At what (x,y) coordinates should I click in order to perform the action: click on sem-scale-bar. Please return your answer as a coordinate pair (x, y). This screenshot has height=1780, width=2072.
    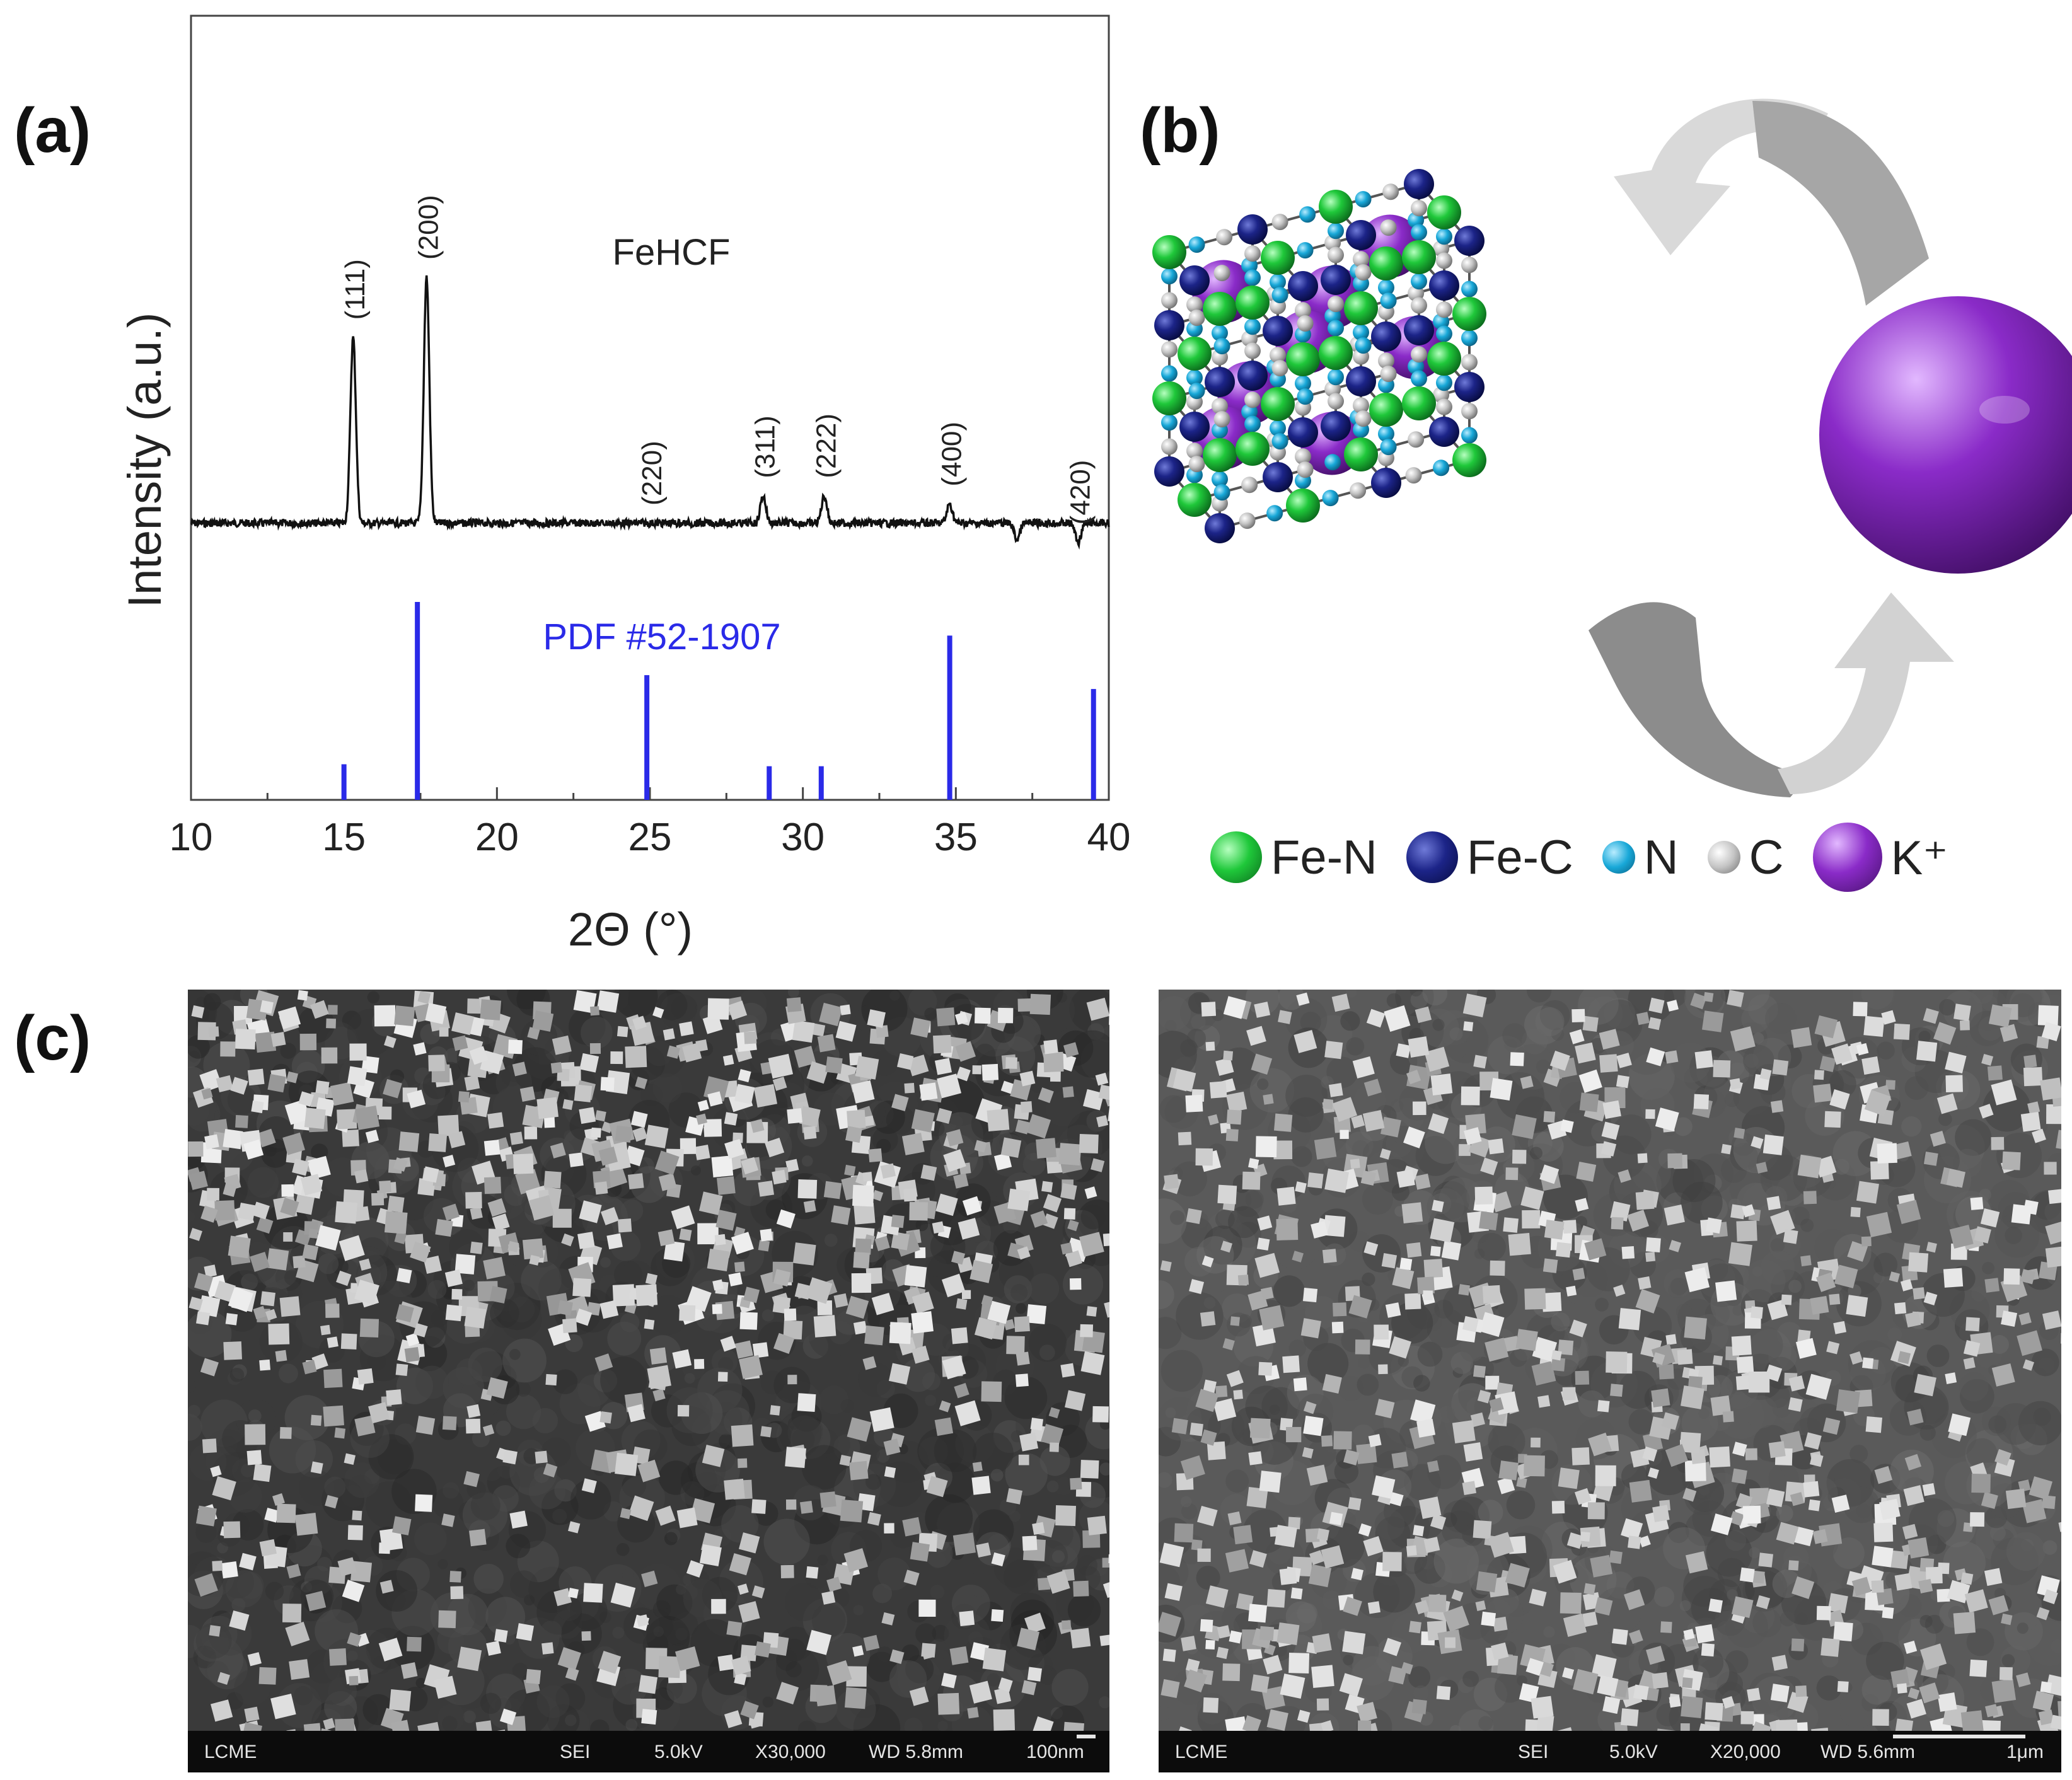
    Looking at the image, I should click on (1087, 1736).